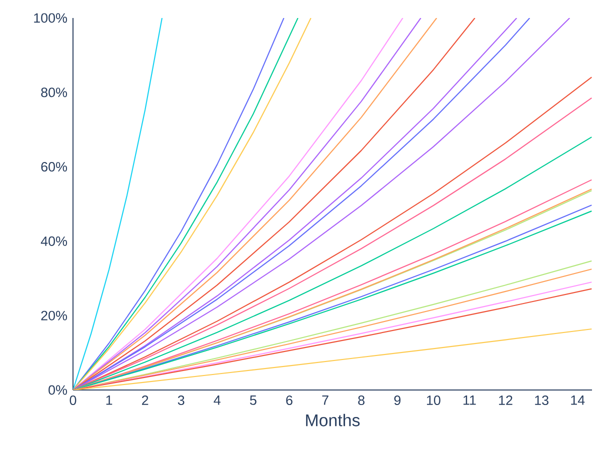 The width and height of the screenshot is (596, 458). Describe the element at coordinates (433, 401) in the screenshot. I see `x-tick-label: 10` at that location.